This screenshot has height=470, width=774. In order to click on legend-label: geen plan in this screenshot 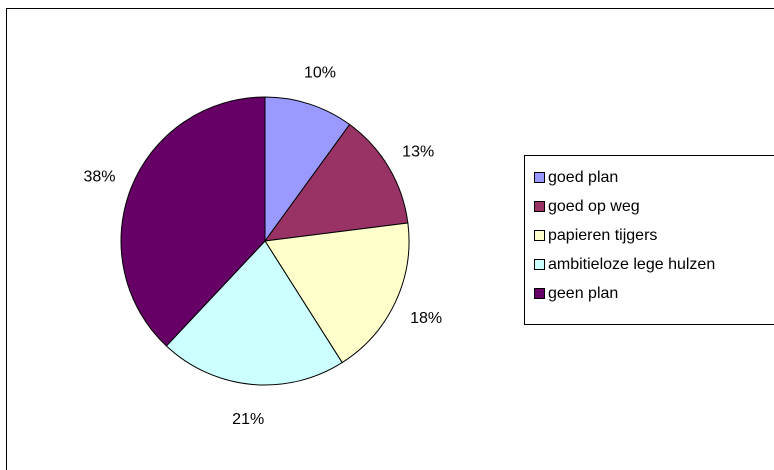, I will do `click(583, 293)`.